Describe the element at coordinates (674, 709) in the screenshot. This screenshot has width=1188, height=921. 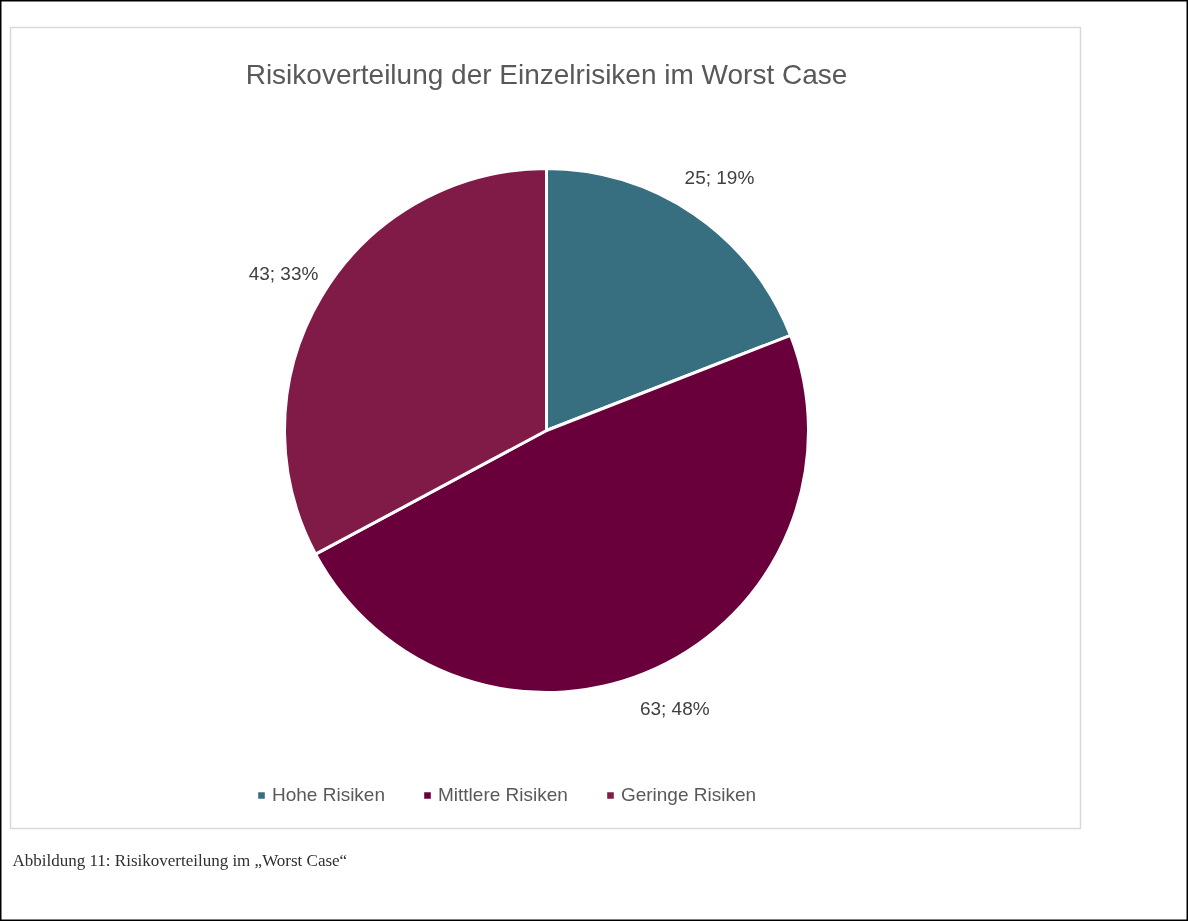
I see `data-label: 63; 48%` at that location.